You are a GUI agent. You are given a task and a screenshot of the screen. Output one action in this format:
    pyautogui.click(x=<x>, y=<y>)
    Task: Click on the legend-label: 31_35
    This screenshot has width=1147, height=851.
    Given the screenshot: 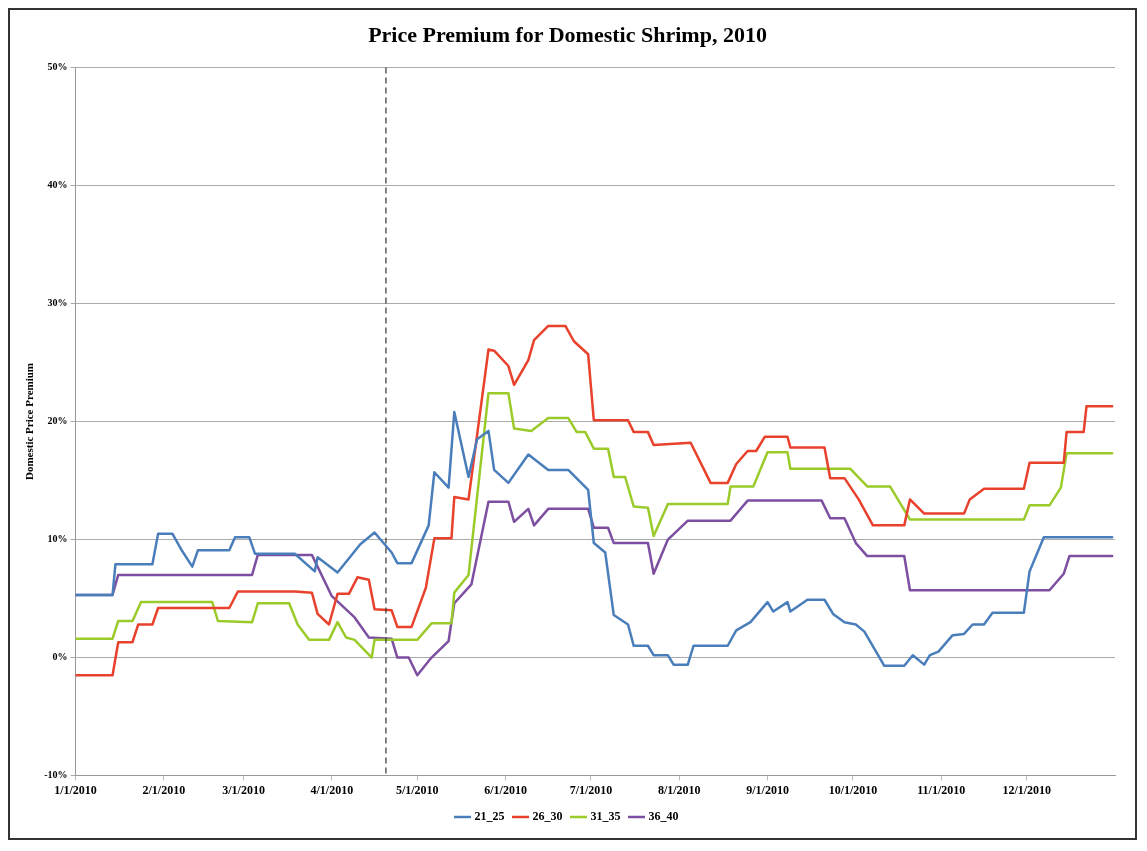 What is the action you would take?
    pyautogui.click(x=605, y=816)
    